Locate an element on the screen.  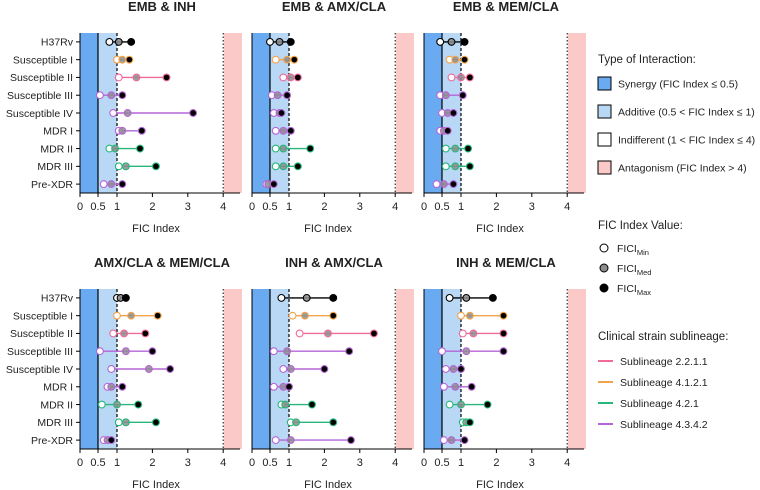
strain-label: Susceptible III is located at coordinates (40, 96).